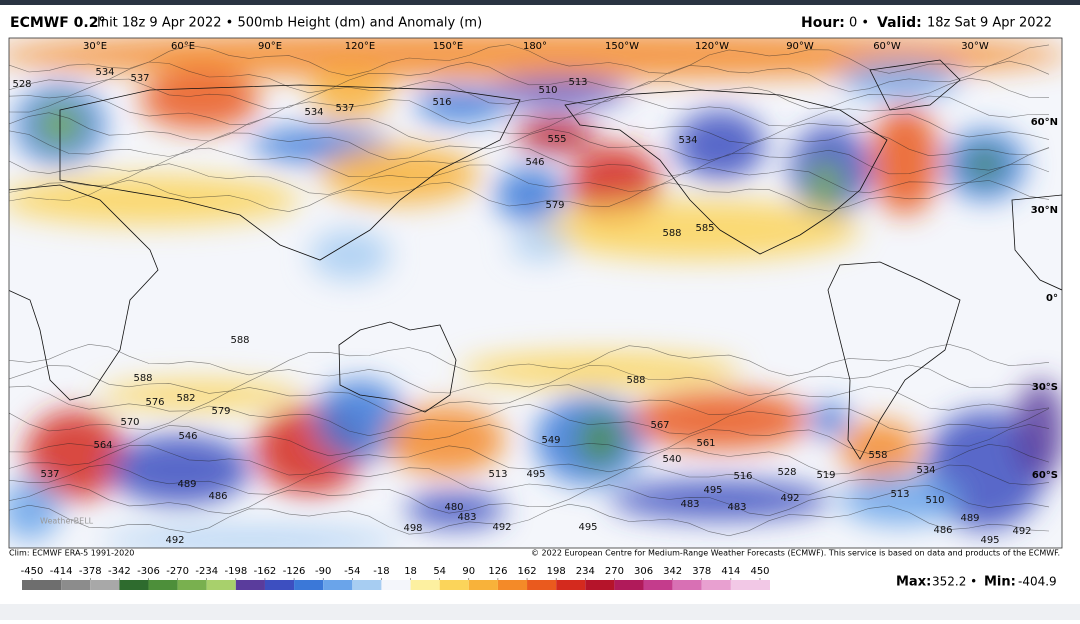 The image size is (1080, 624). What do you see at coordinates (177, 571) in the screenshot?
I see `colorbar-tick-label: -270` at bounding box center [177, 571].